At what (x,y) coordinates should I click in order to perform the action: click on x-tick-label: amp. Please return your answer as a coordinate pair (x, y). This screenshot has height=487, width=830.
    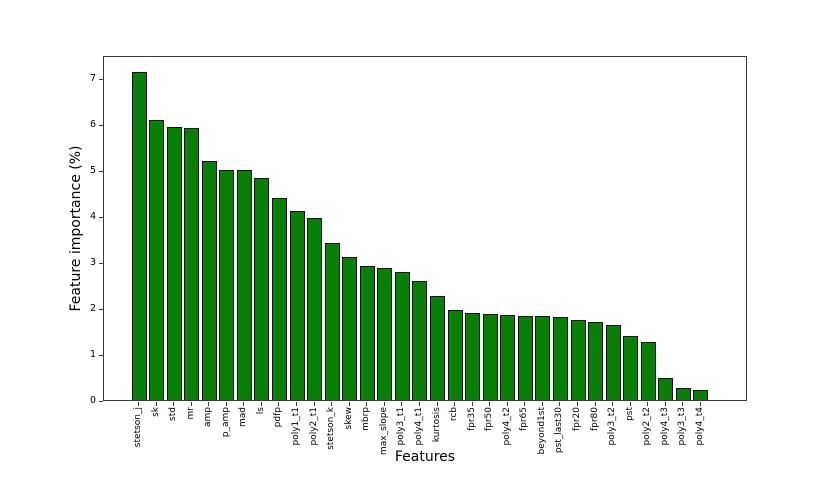
    Looking at the image, I should click on (208, 417).